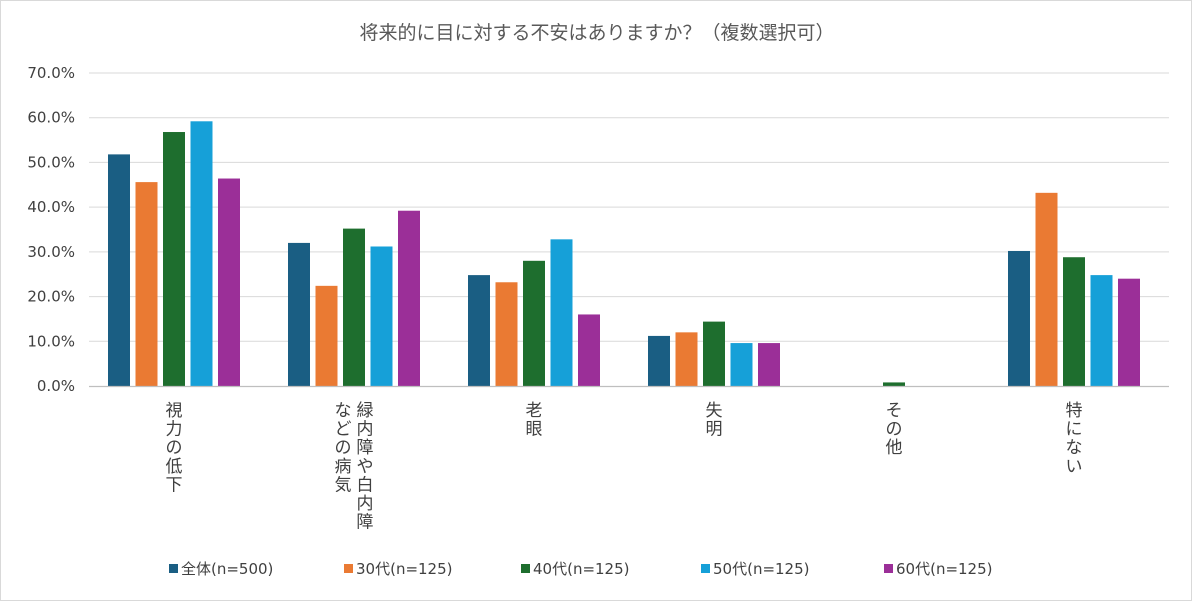 This screenshot has height=602, width=1192. I want to click on category-label: 視力の低下, so click(174, 448).